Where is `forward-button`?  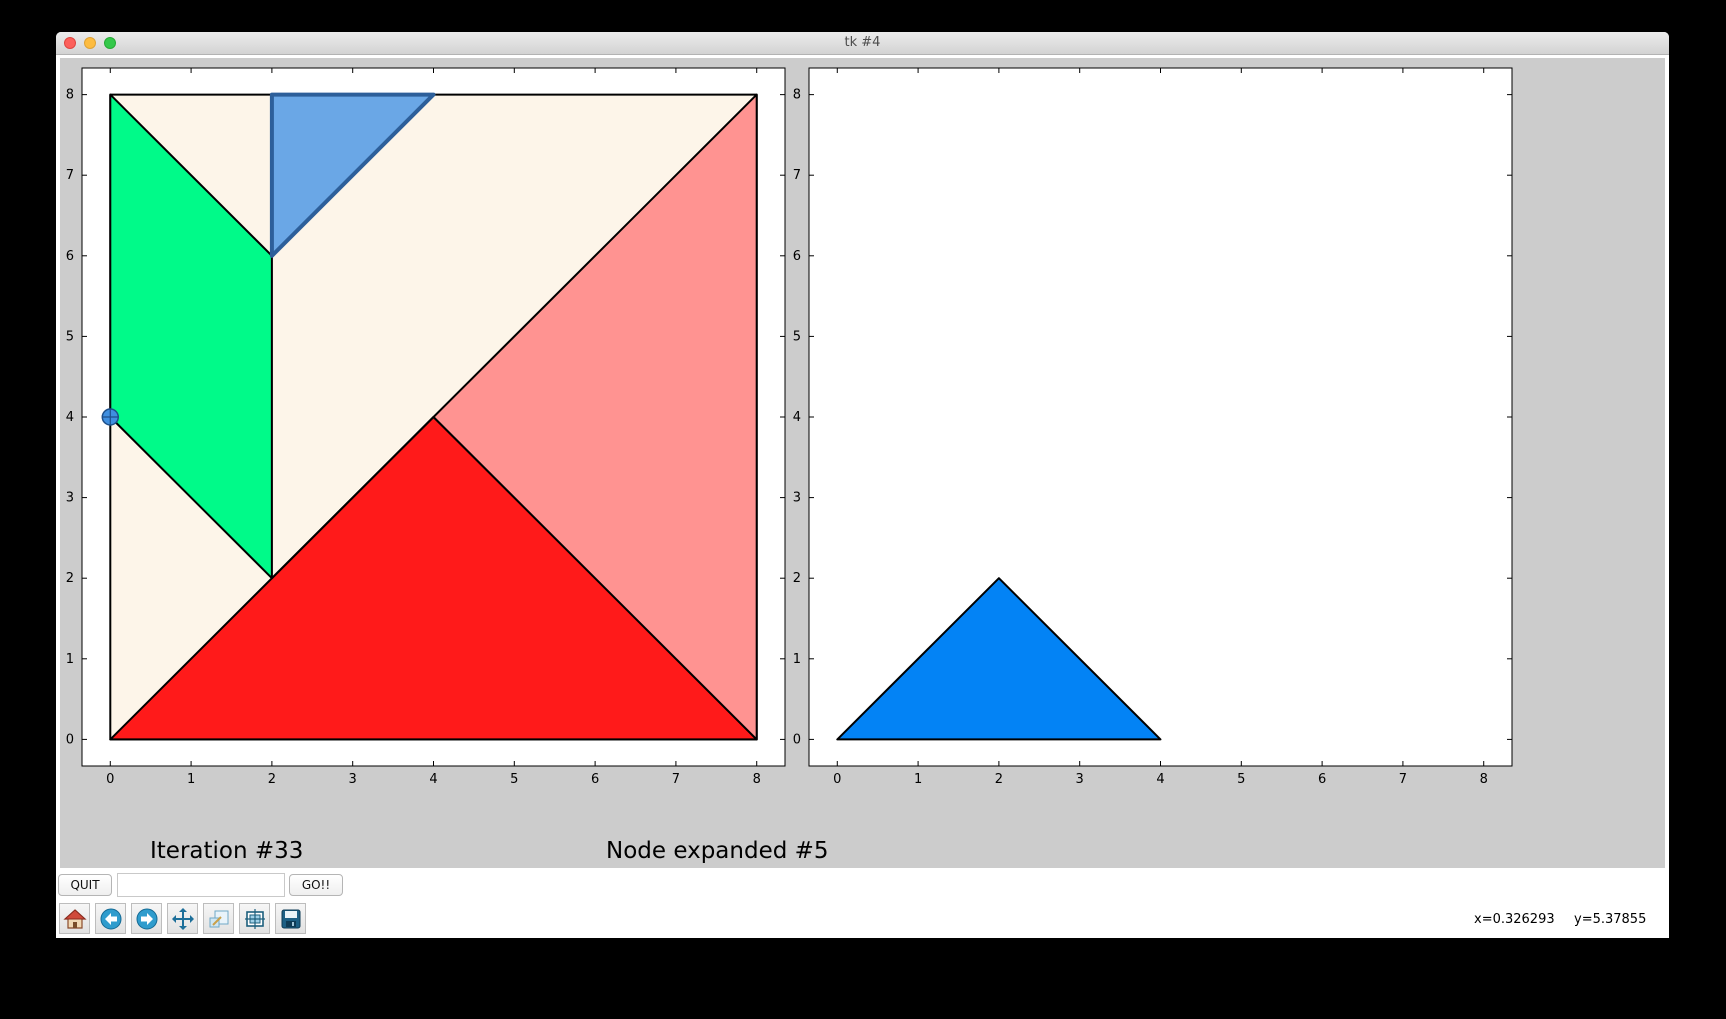 forward-button is located at coordinates (146, 918).